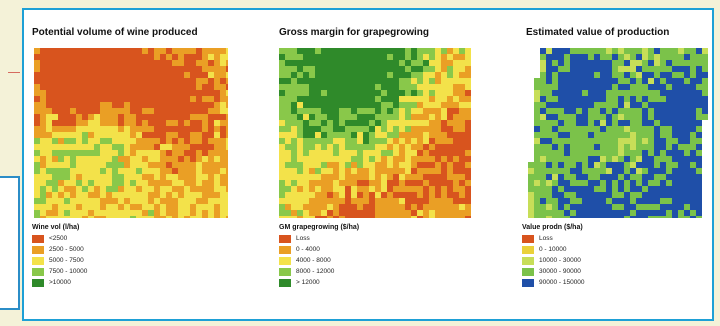 This screenshot has height=326, width=720. Describe the element at coordinates (560, 260) in the screenshot. I see `legend-label: 10000 - 30000` at that location.